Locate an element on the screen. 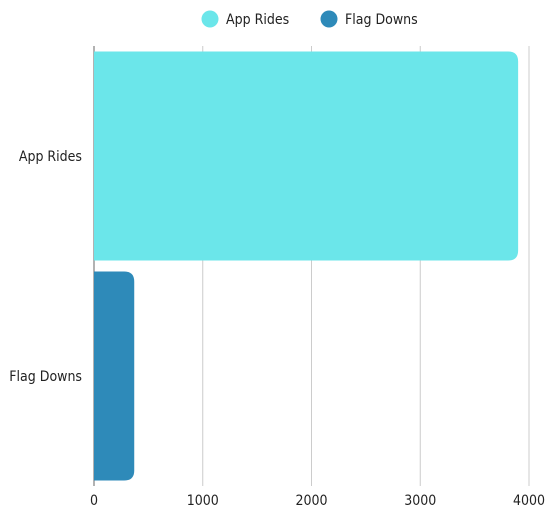 This screenshot has width=553, height=510. x-axis: 0 1000 2000 3000 4000 is located at coordinates (317, 501).